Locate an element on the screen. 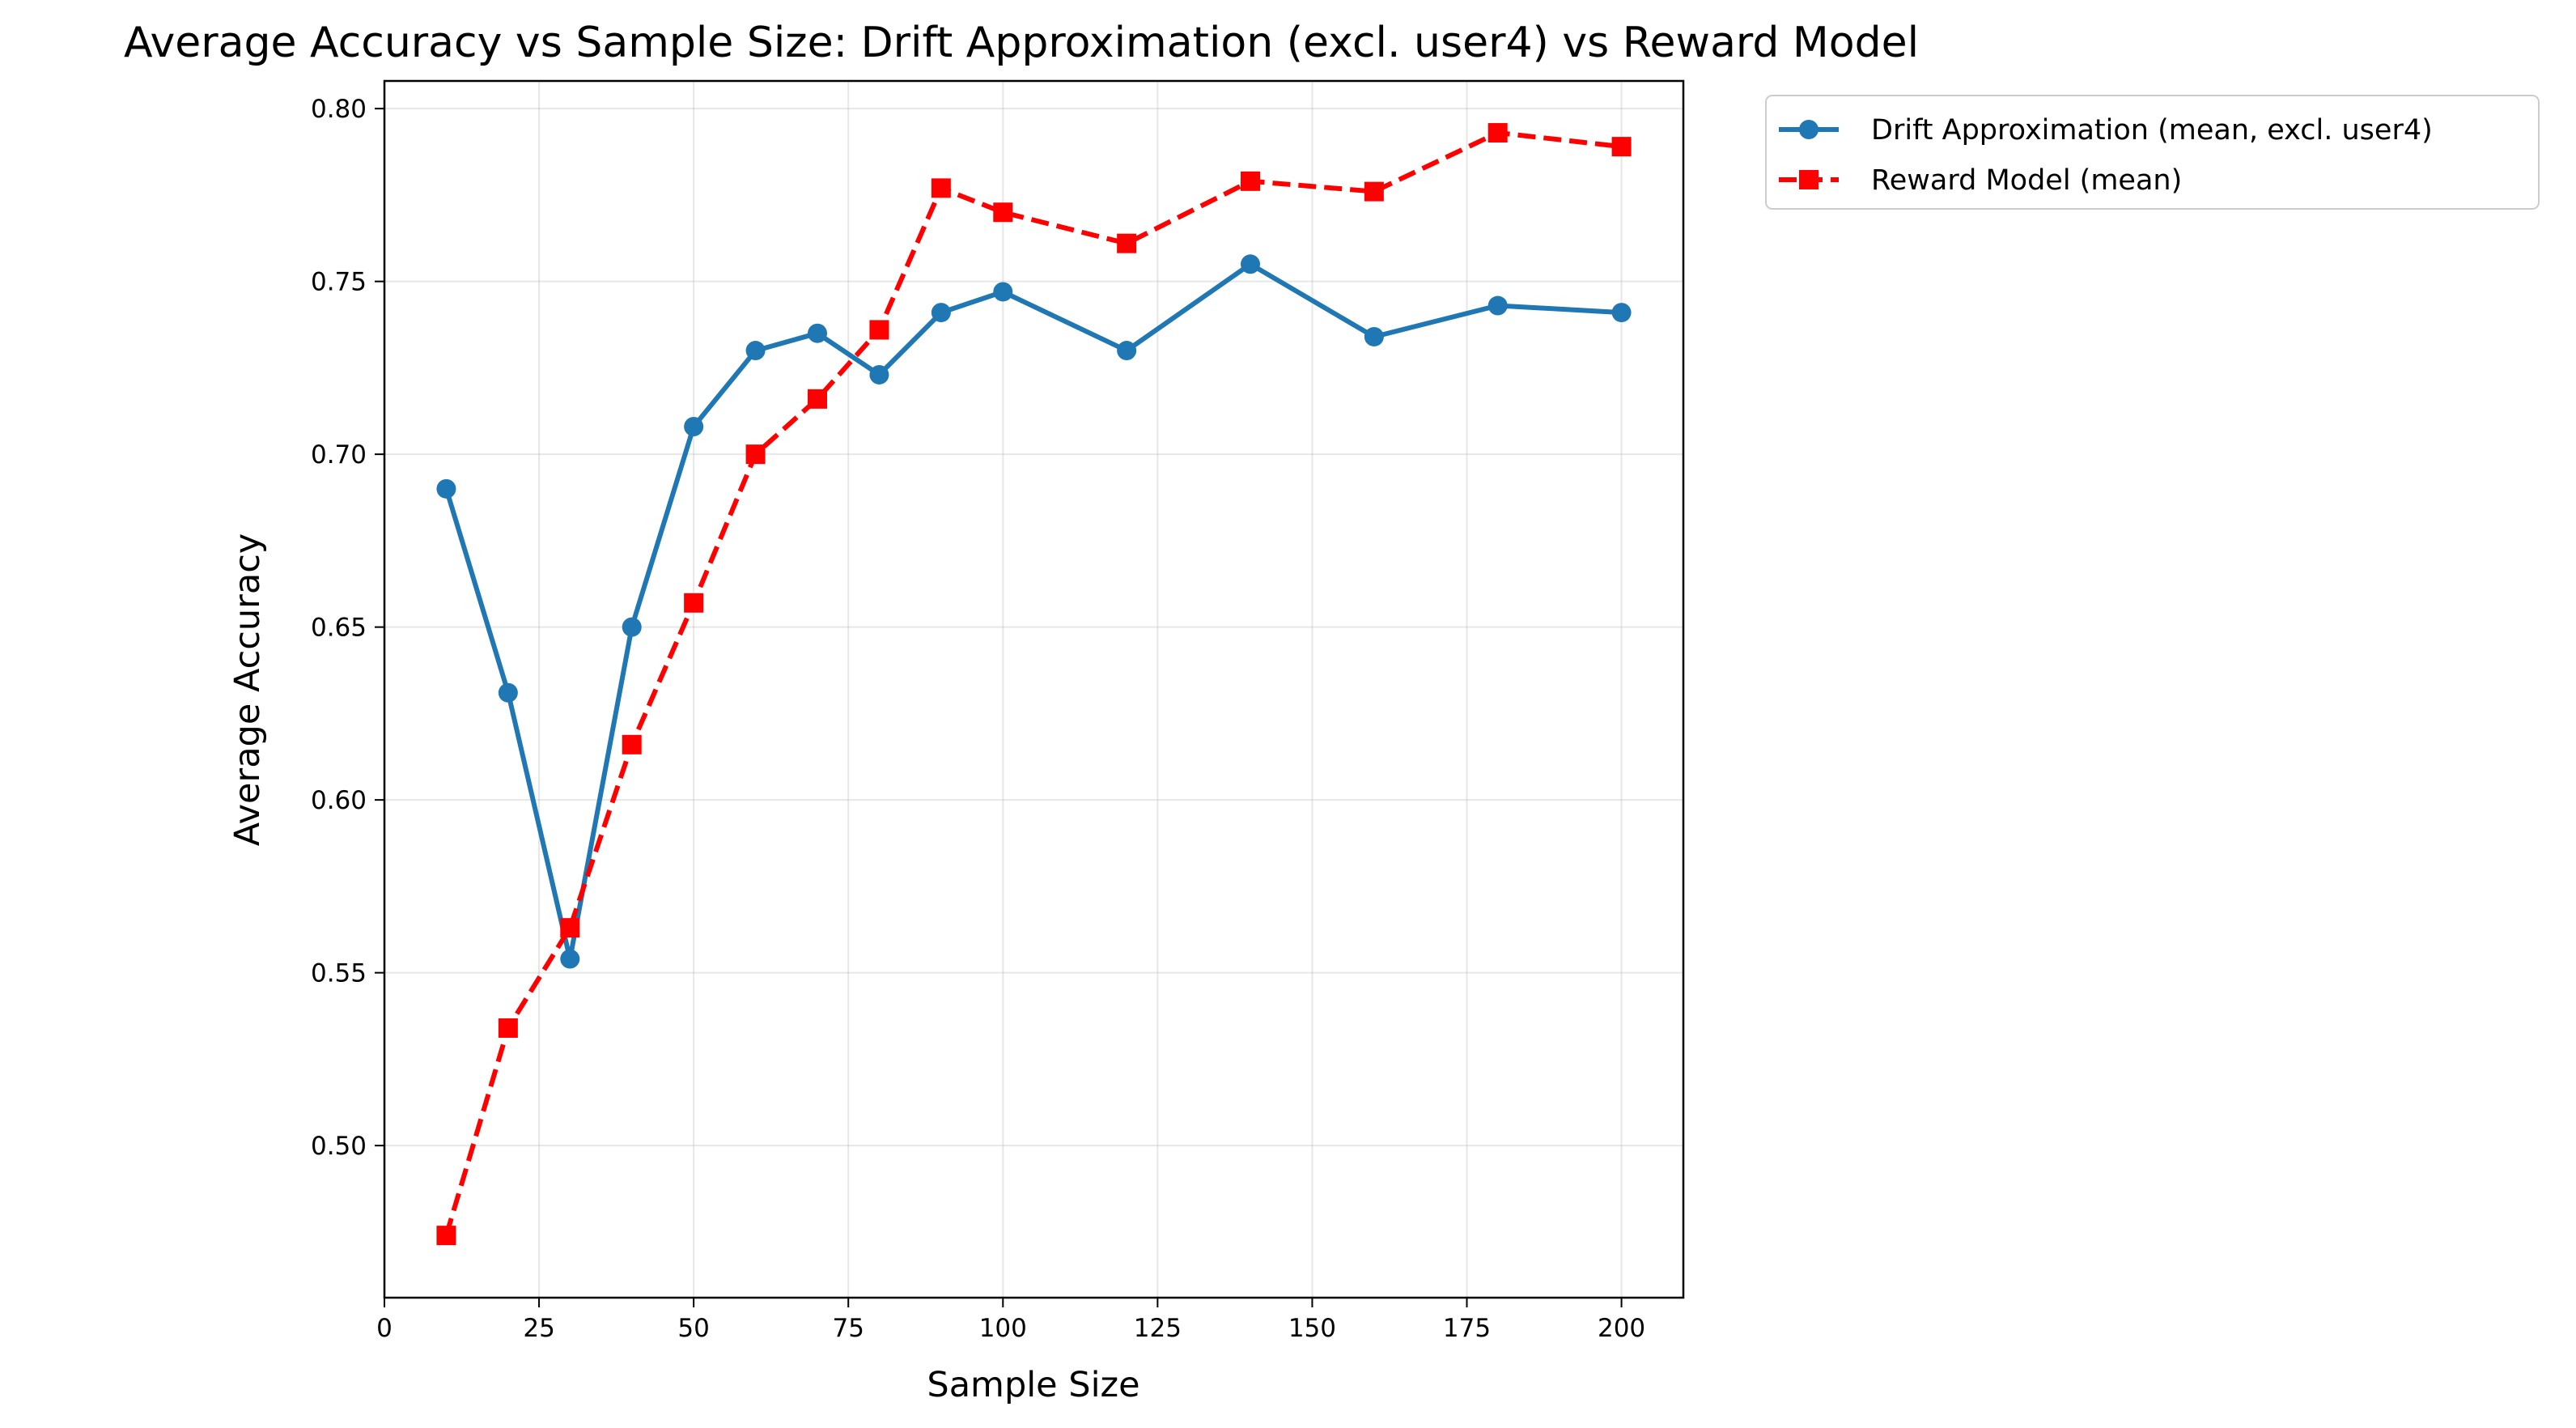  legend-item-reward-model: Reward Model (mean) is located at coordinates (1980, 180).